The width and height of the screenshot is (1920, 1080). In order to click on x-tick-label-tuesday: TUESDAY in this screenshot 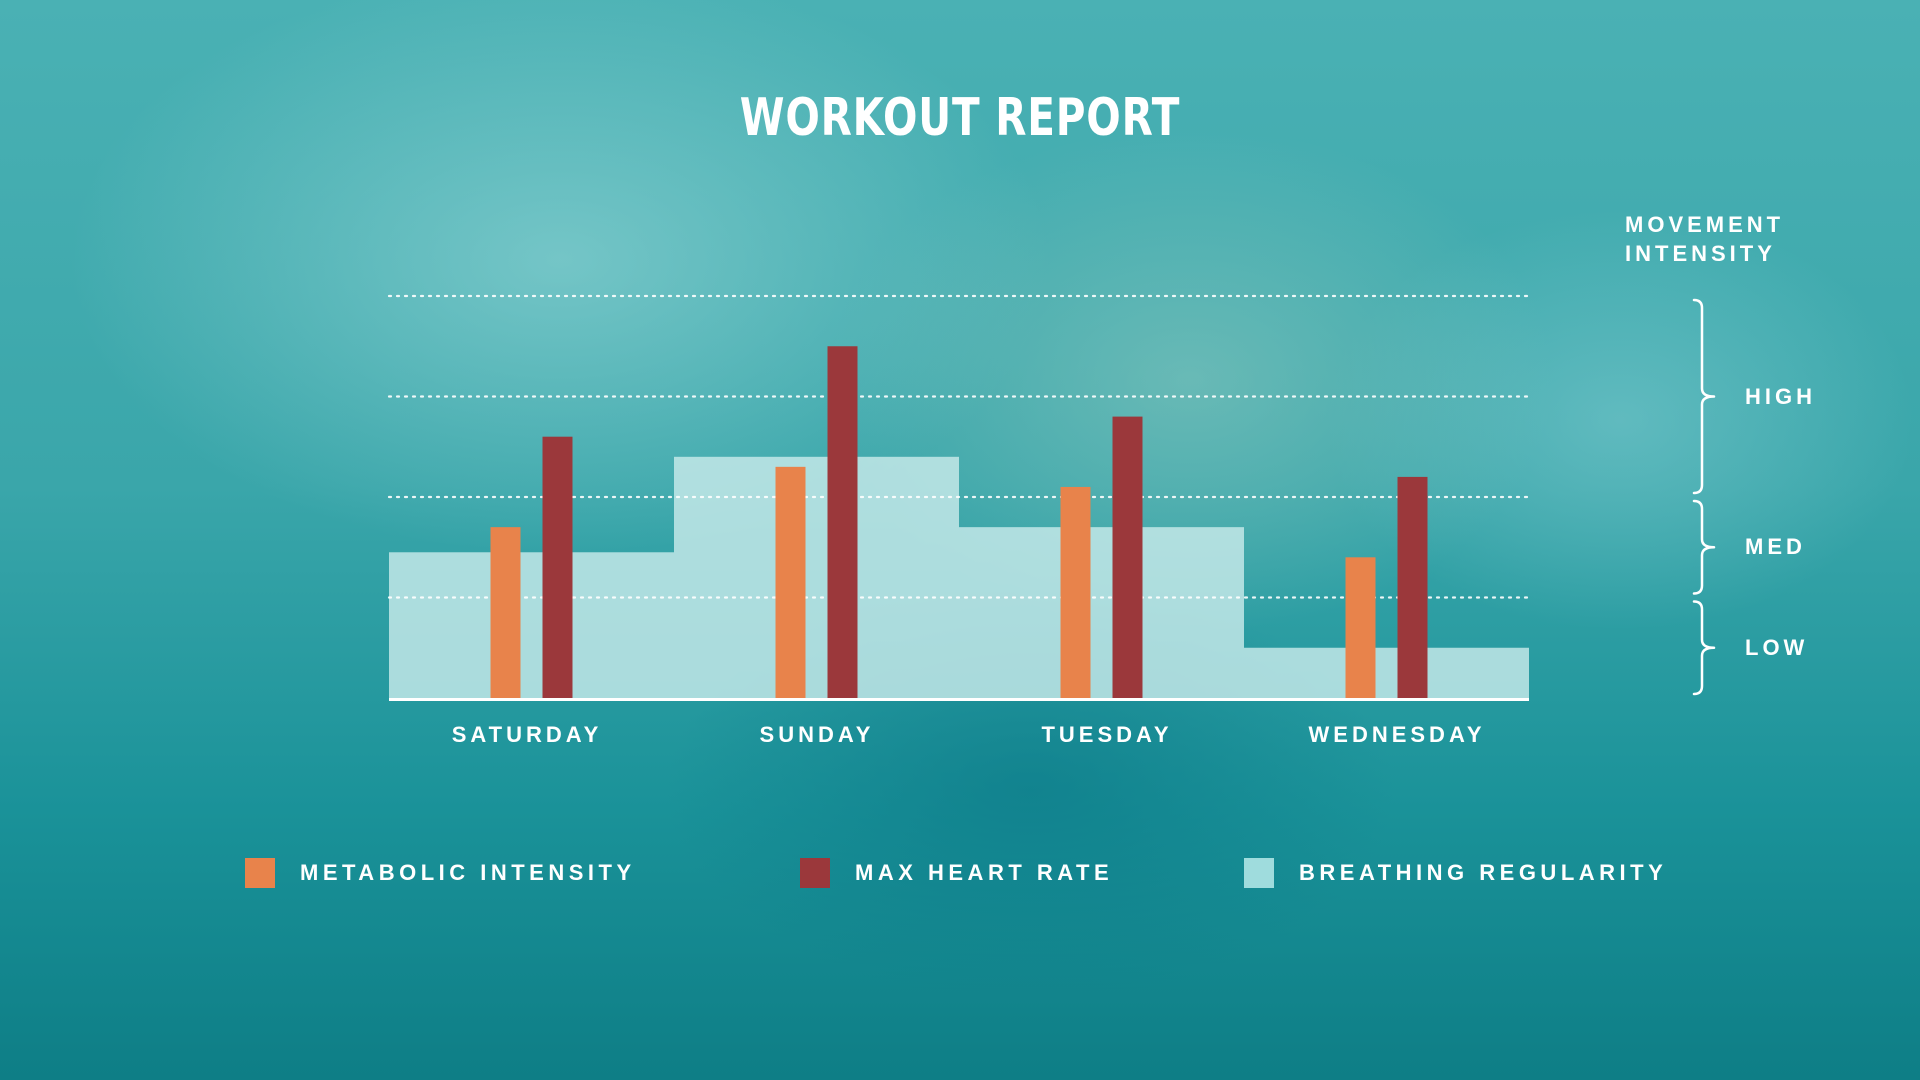, I will do `click(1107, 734)`.